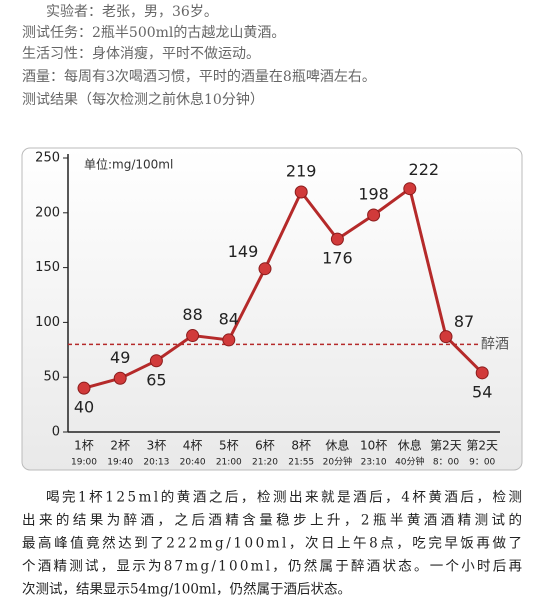 The width and height of the screenshot is (540, 610). I want to click on y-tick-label: 150, so click(47, 267).